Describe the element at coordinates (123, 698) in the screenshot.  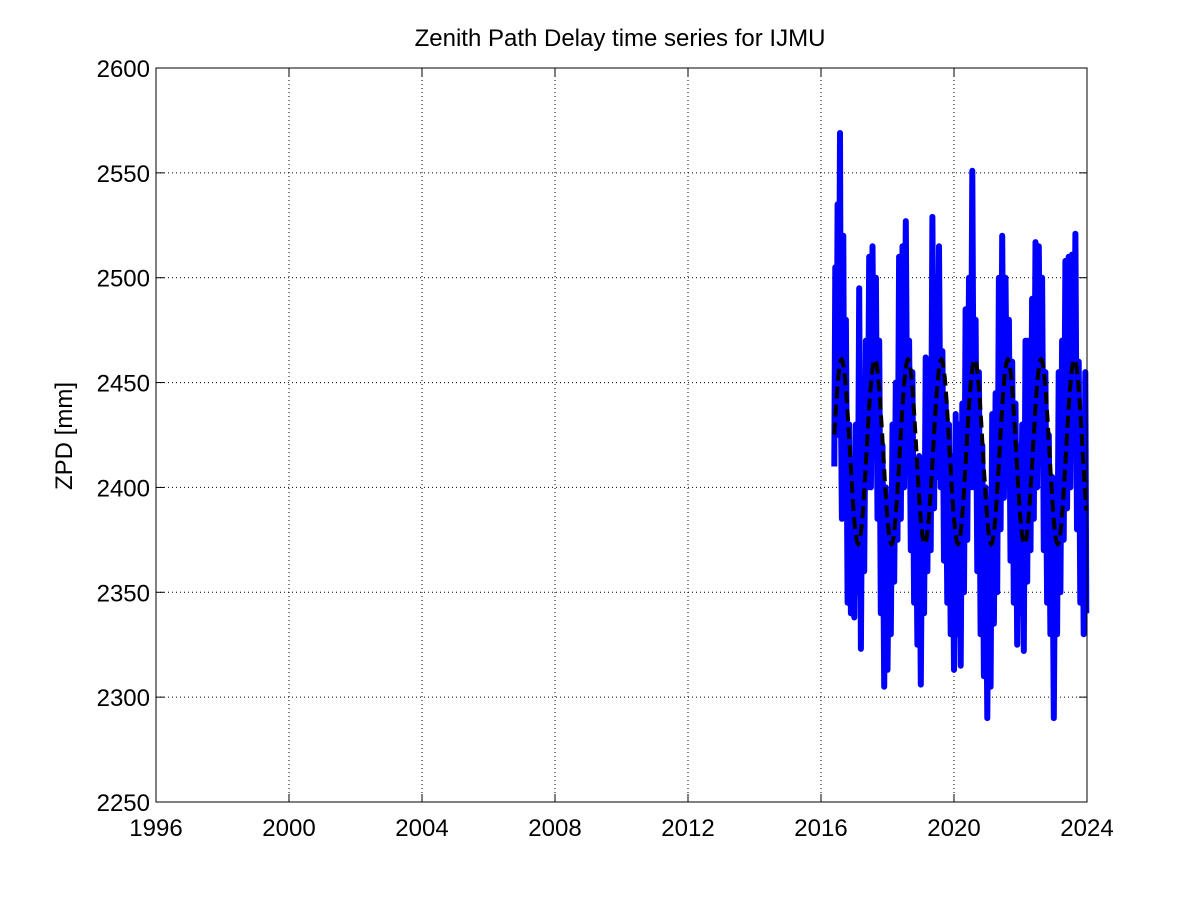
I see `y-tick-label: 2300` at that location.